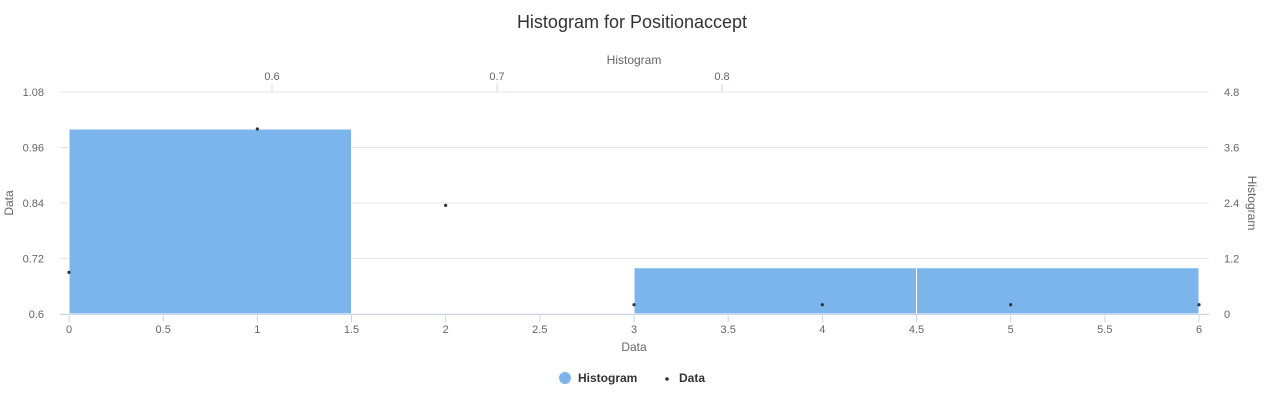 The image size is (1272, 413). Describe the element at coordinates (1231, 149) in the screenshot. I see `y-right-tick-label: 3.6` at that location.